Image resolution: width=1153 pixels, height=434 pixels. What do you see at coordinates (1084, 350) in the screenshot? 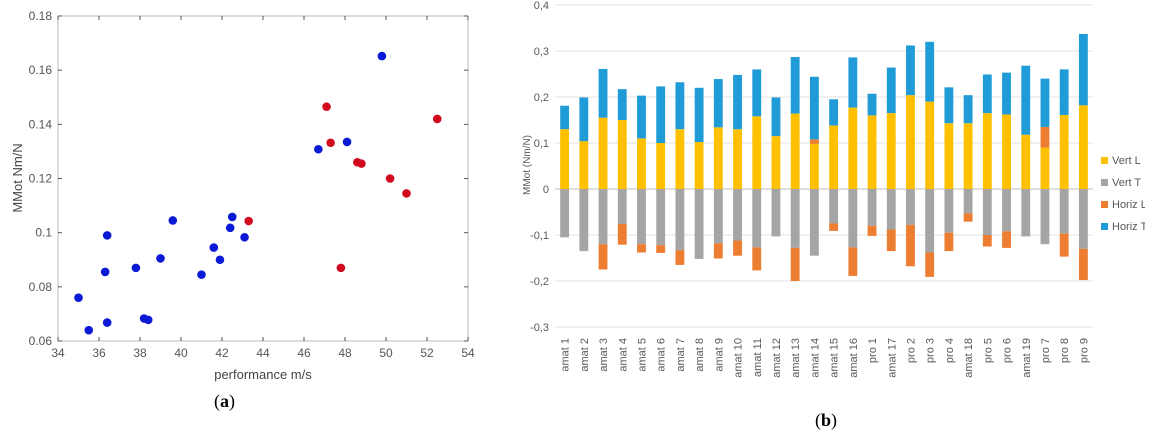
I see `x-tick-label-b: pro 9` at bounding box center [1084, 350].